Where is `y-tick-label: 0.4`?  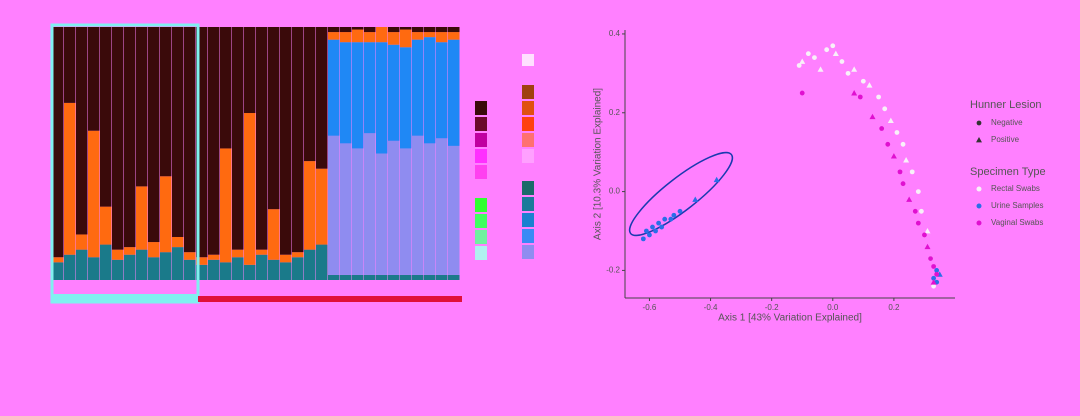 y-tick-label: 0.4 is located at coordinates (615, 33).